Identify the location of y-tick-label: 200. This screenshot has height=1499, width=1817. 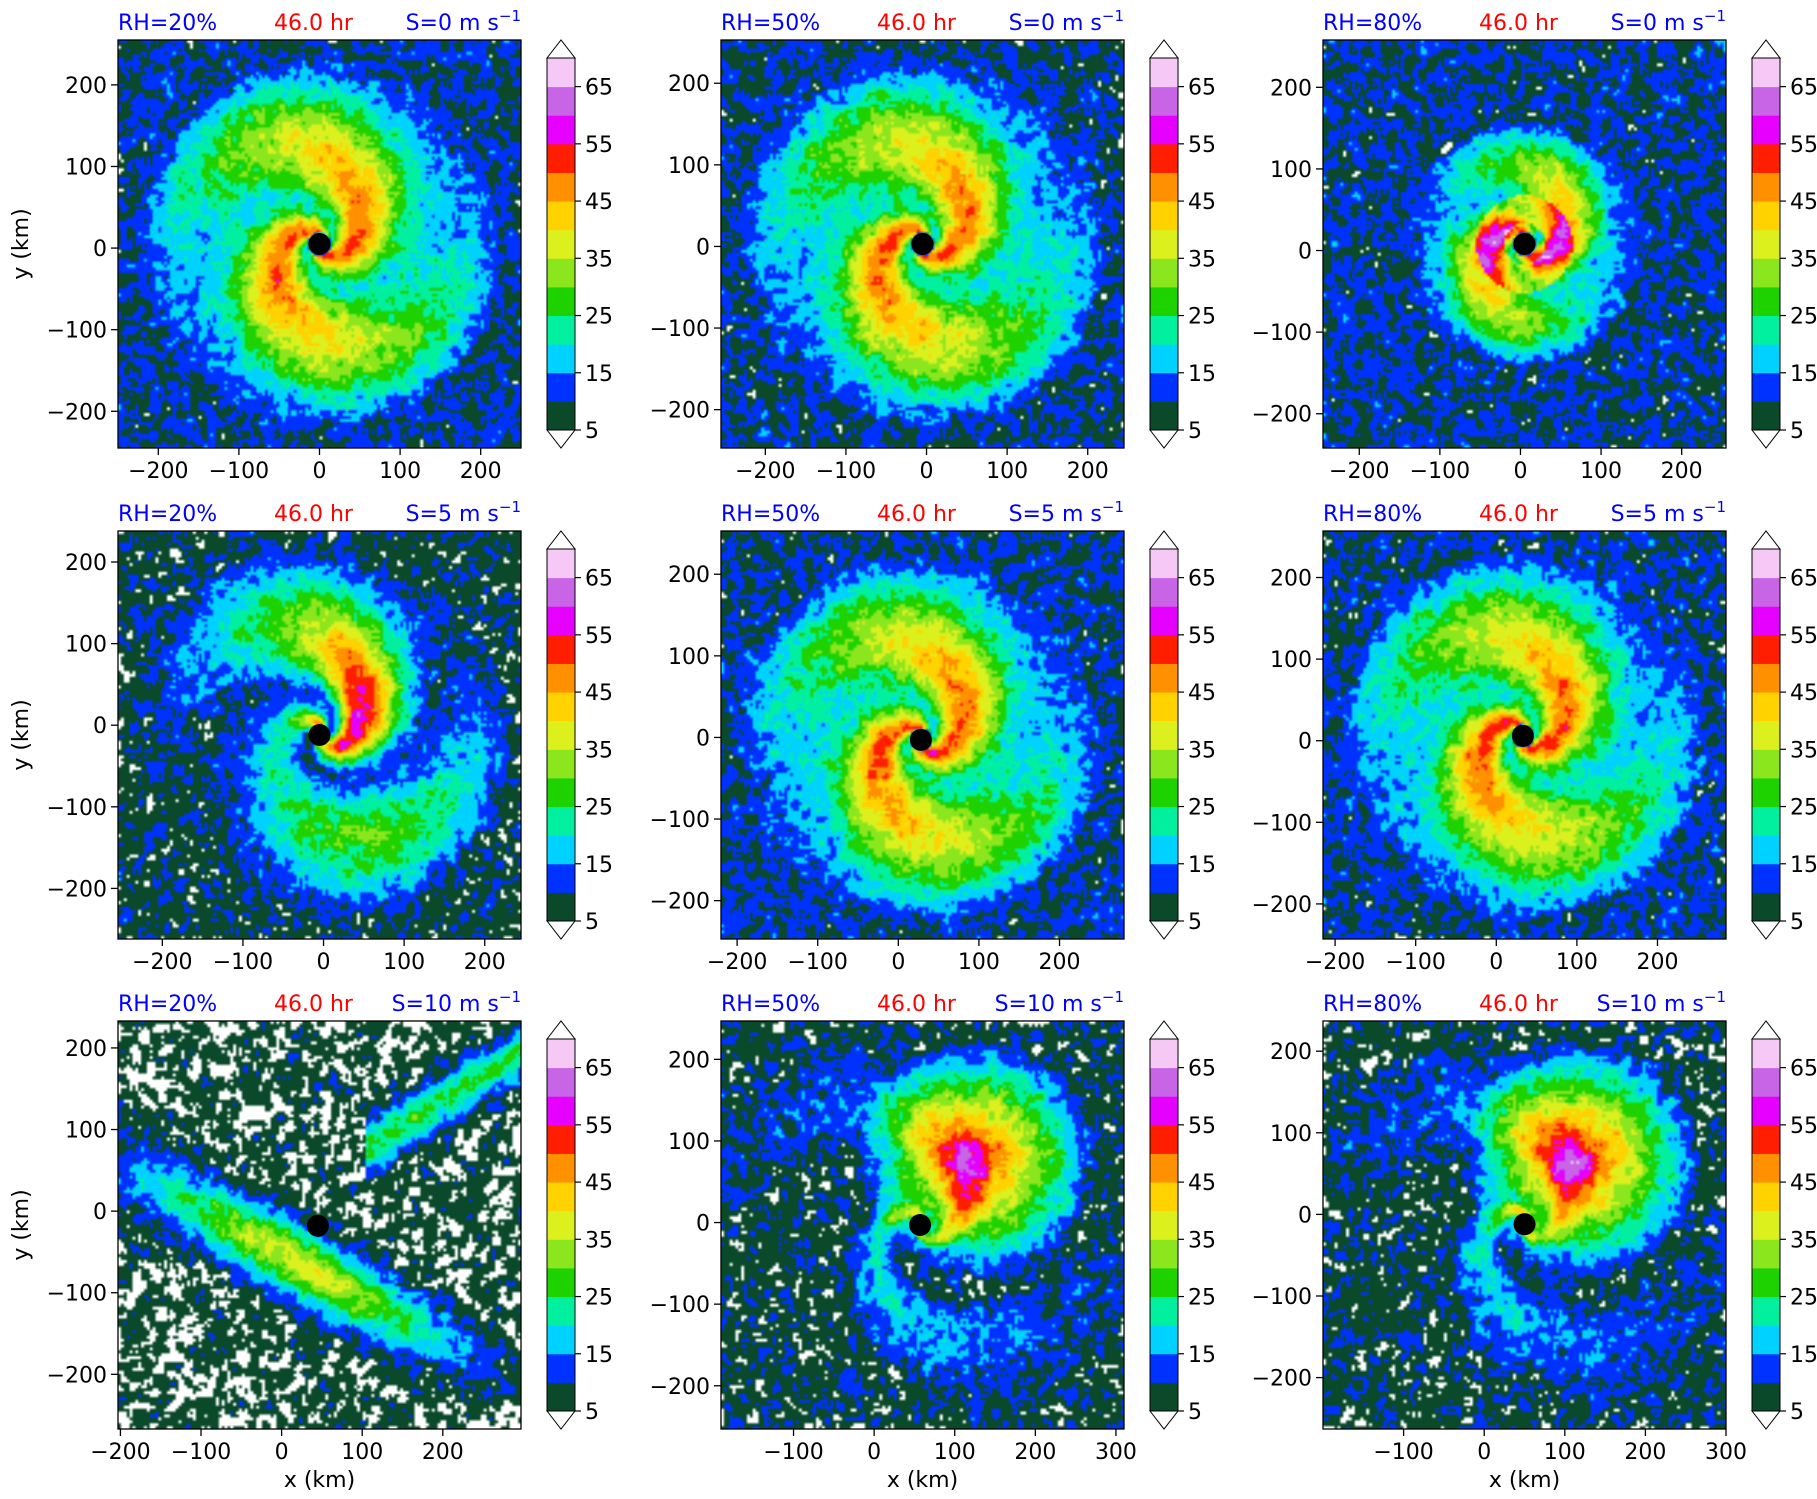
(86, 1049).